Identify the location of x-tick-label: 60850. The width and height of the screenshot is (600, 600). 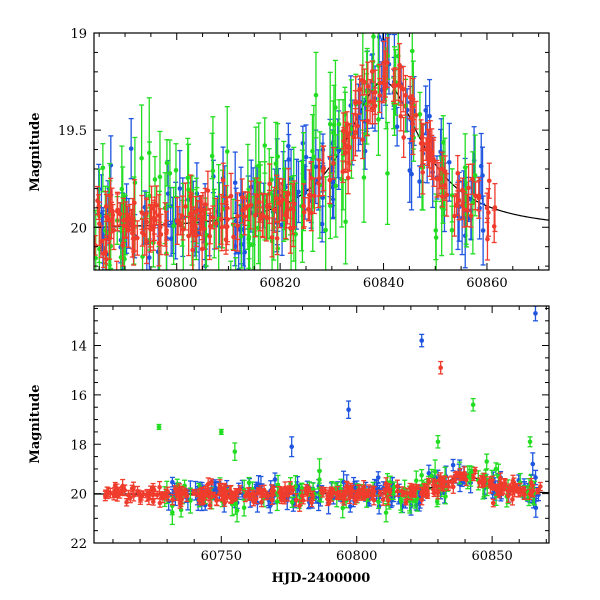
(491, 556).